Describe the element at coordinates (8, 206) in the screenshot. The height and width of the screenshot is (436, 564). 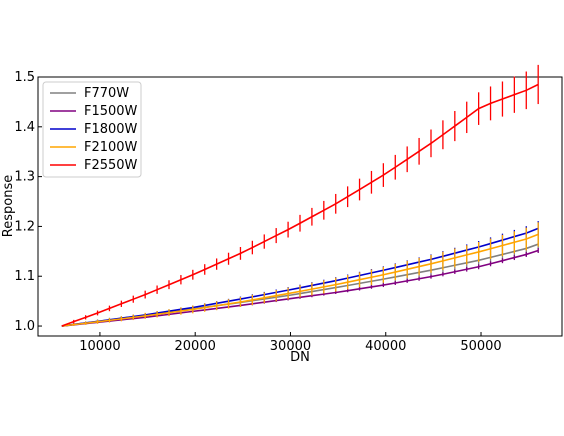
I see `y-axis-label: Response` at that location.